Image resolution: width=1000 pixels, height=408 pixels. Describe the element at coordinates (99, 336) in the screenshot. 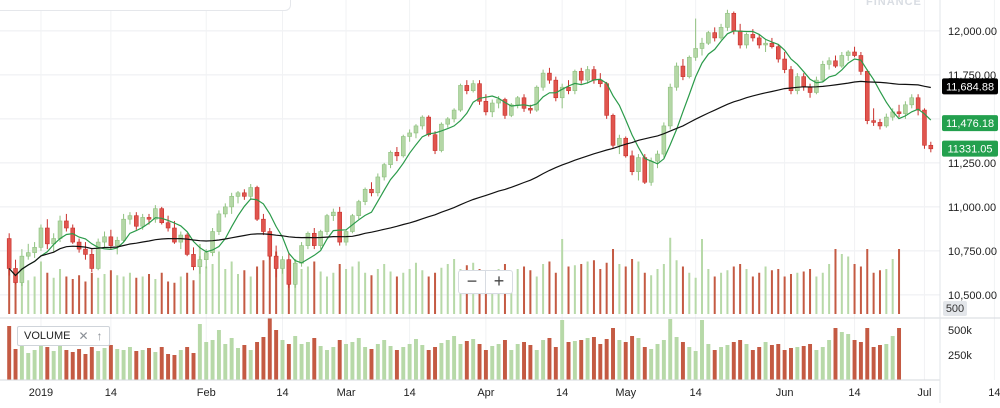

I see `move-up-icon: ↑` at that location.